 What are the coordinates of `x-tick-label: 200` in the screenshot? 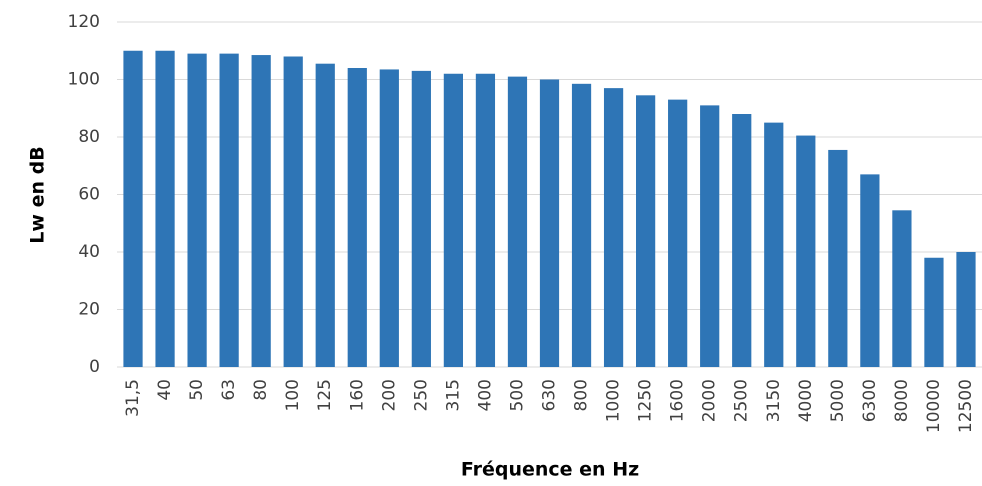 It's located at (389, 395).